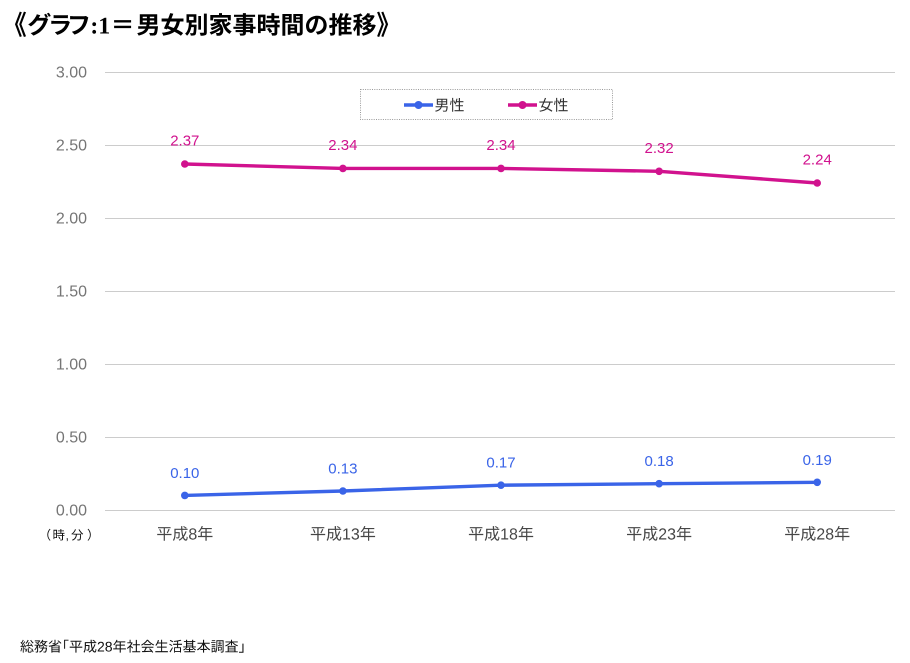  What do you see at coordinates (817, 160) in the screenshot?
I see `svg-text: 2.24` at bounding box center [817, 160].